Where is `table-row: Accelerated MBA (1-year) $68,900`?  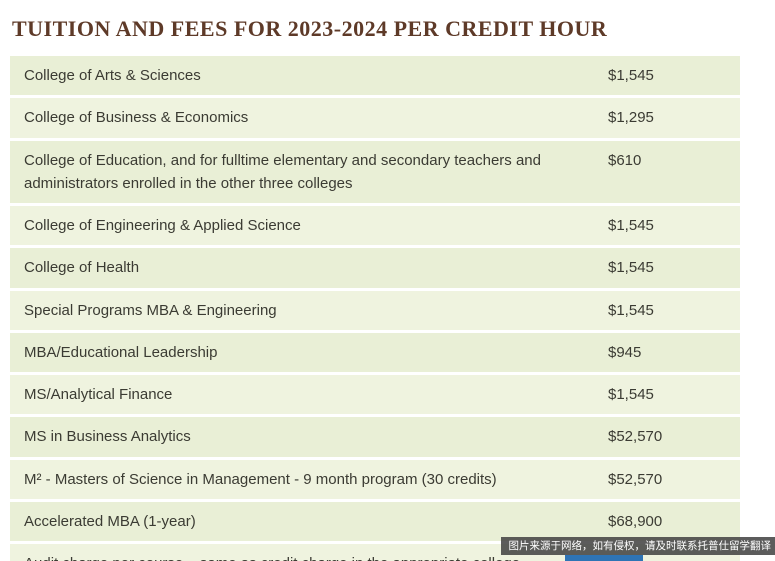 table-row: Accelerated MBA (1-year) $68,900 is located at coordinates (375, 521).